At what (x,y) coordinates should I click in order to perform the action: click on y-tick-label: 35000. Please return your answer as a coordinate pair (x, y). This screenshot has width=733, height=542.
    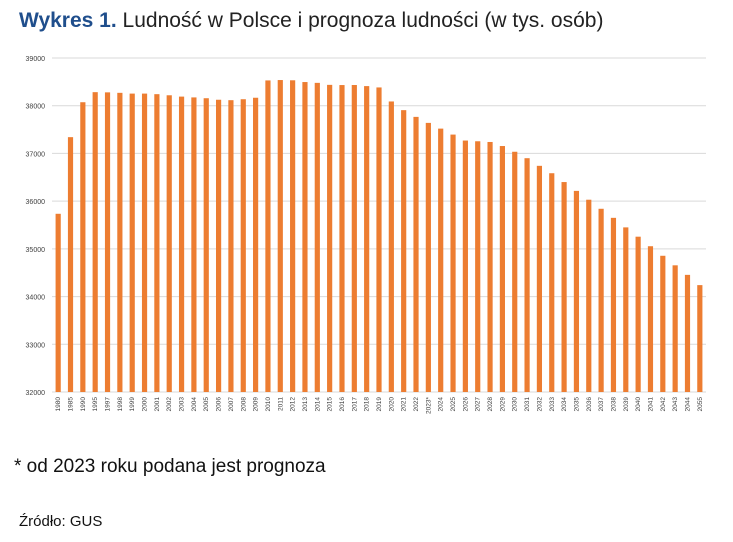
    Looking at the image, I should click on (36, 250).